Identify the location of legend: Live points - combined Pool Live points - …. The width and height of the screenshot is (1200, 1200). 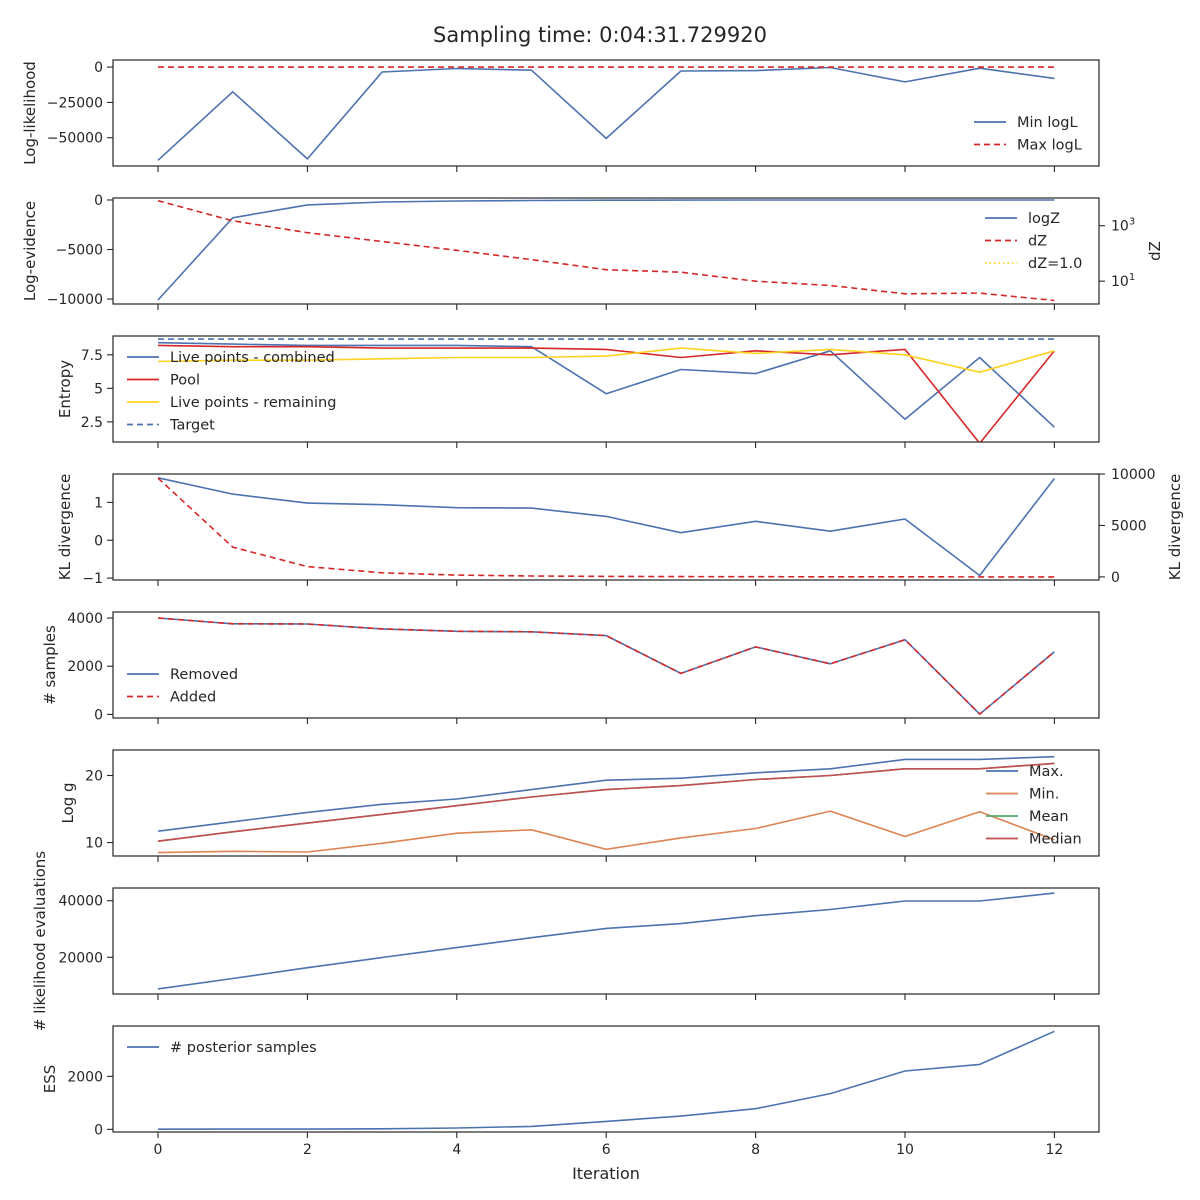
(231, 392).